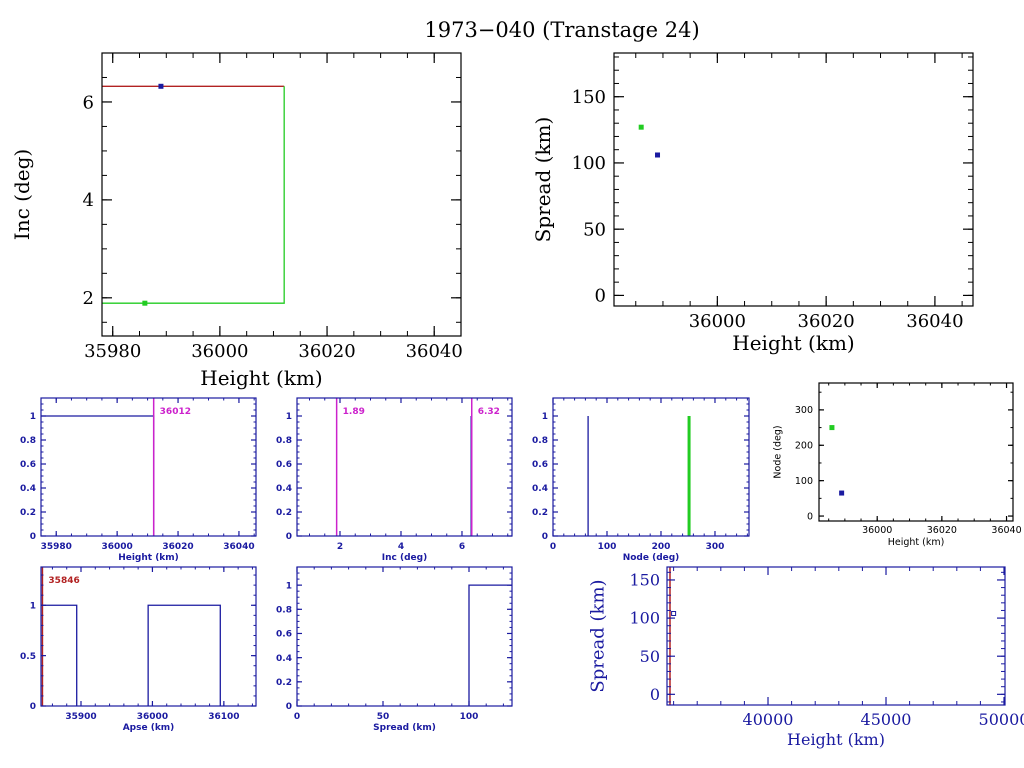 This screenshot has width=1024, height=768. I want to click on marker-line-label: 36012, so click(175, 412).